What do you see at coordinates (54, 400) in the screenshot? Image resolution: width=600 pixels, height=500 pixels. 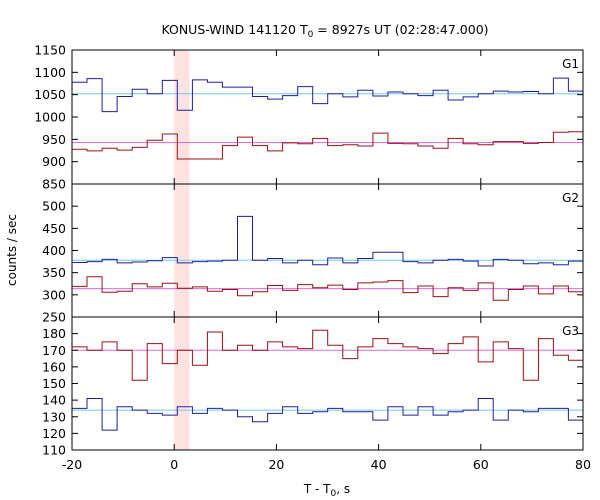 I see `panel-g3-y-tick-label: 140` at bounding box center [54, 400].